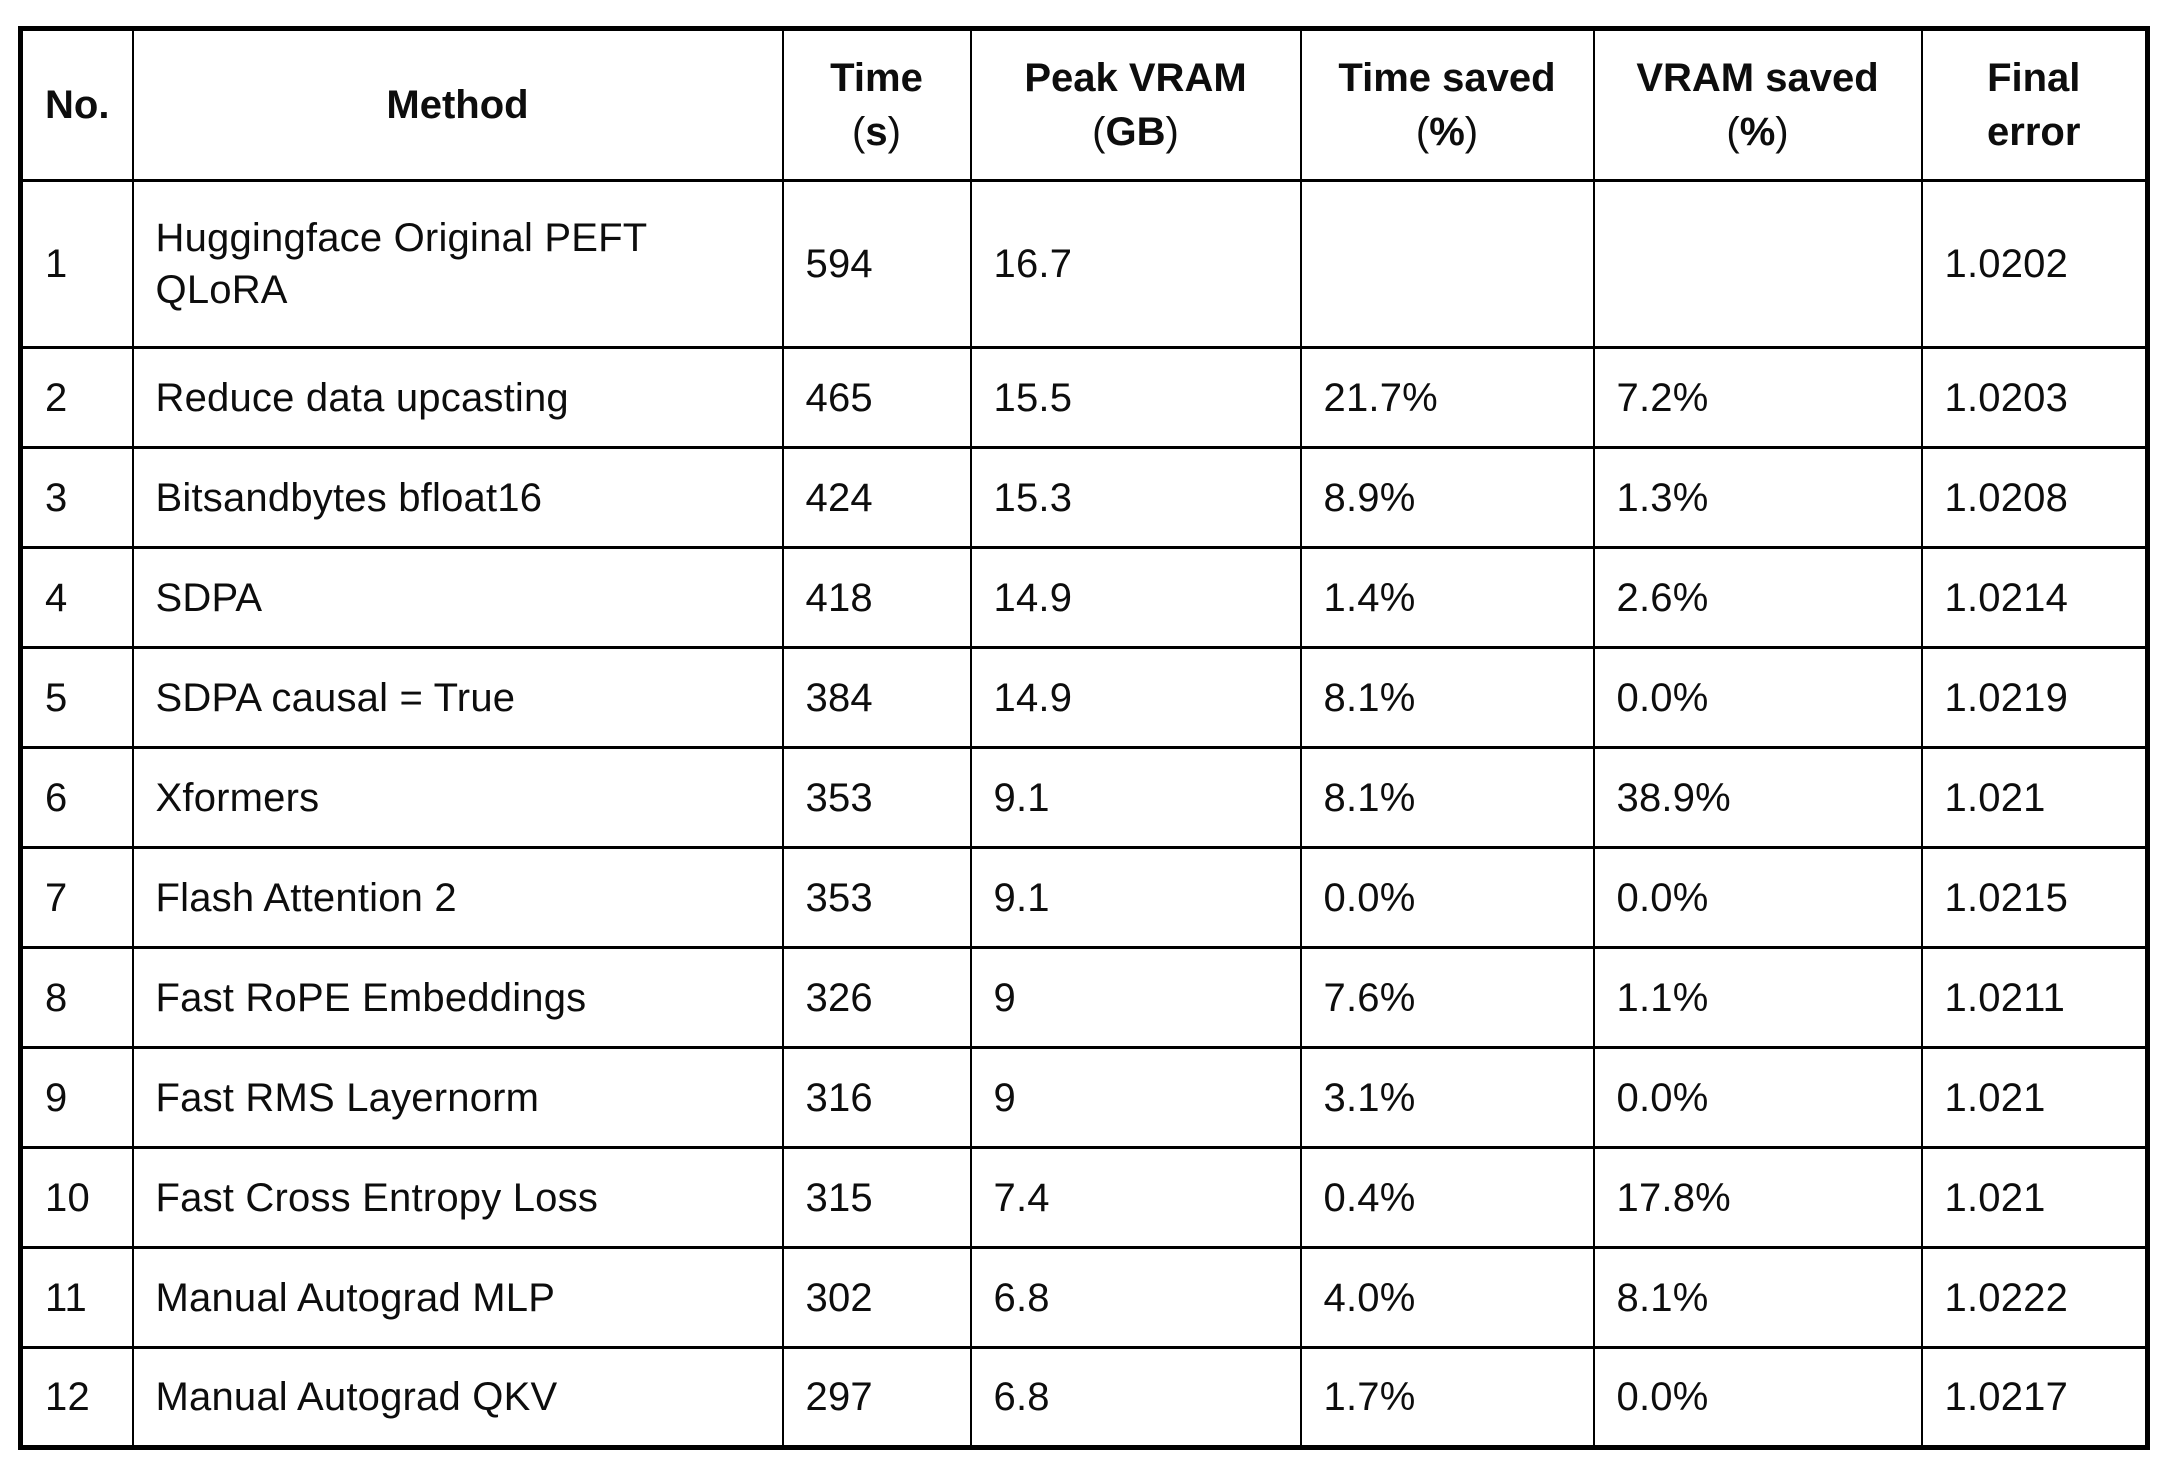  Describe the element at coordinates (457, 1297) in the screenshot. I see `cell-method: Manual Autograd MLP` at that location.